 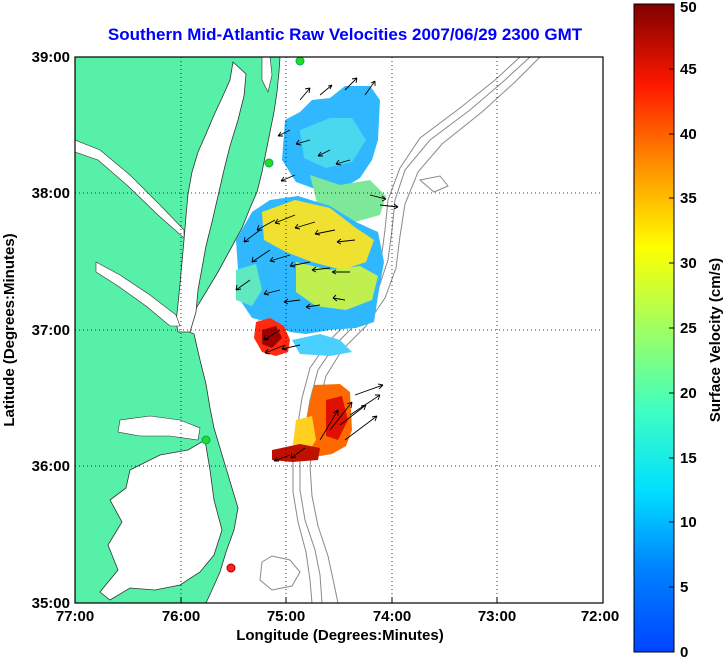 What do you see at coordinates (339, 600) in the screenshot?
I see `x-tick-marks` at bounding box center [339, 600].